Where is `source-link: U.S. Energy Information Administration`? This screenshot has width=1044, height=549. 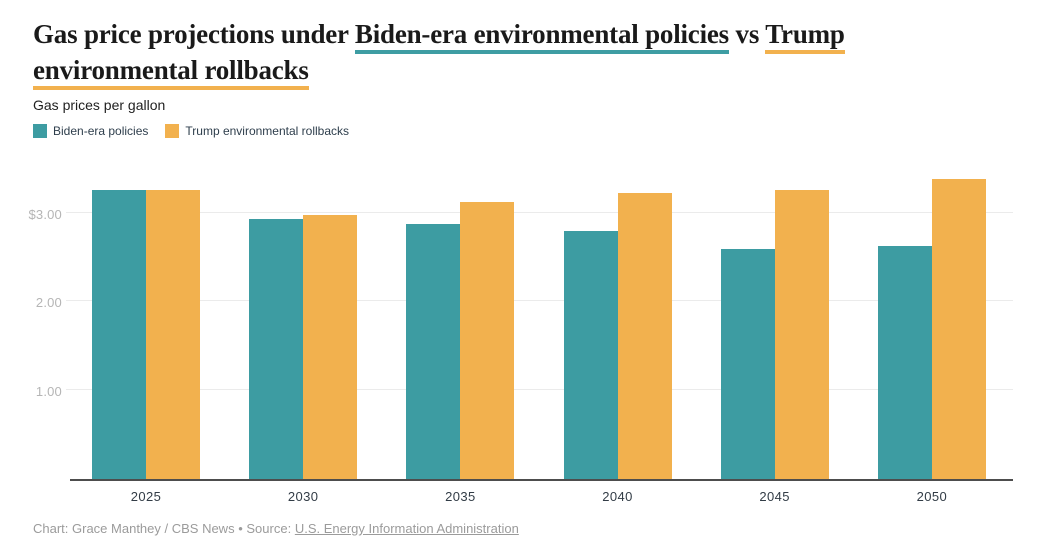 source-link: U.S. Energy Information Administration is located at coordinates (406, 528).